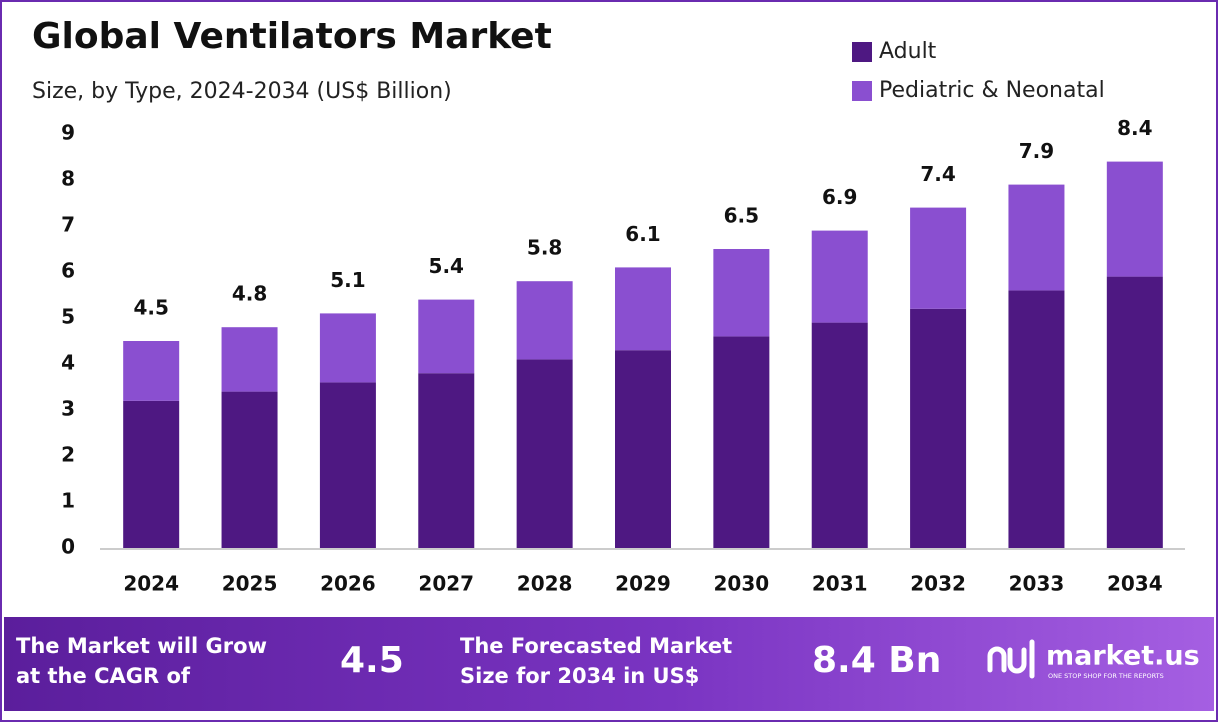 This screenshot has height=726, width=1218. I want to click on total-label: 6.9, so click(839, 197).